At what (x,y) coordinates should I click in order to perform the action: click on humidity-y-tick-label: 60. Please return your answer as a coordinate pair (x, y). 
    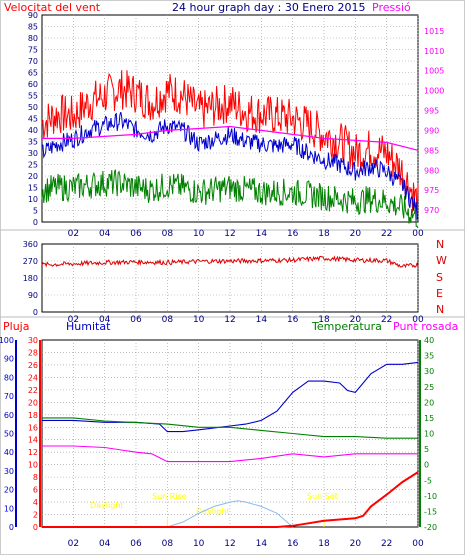
    Looking at the image, I should click on (9, 415).